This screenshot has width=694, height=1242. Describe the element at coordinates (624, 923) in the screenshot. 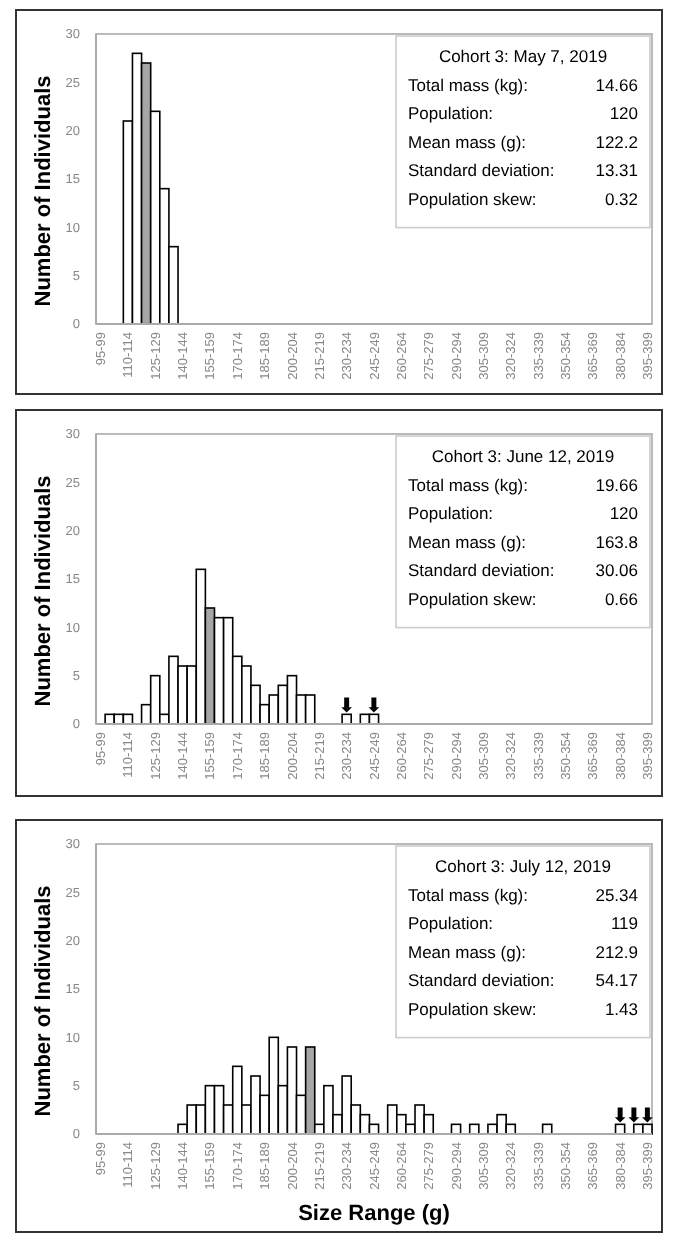

I see `annotation: 119` at that location.